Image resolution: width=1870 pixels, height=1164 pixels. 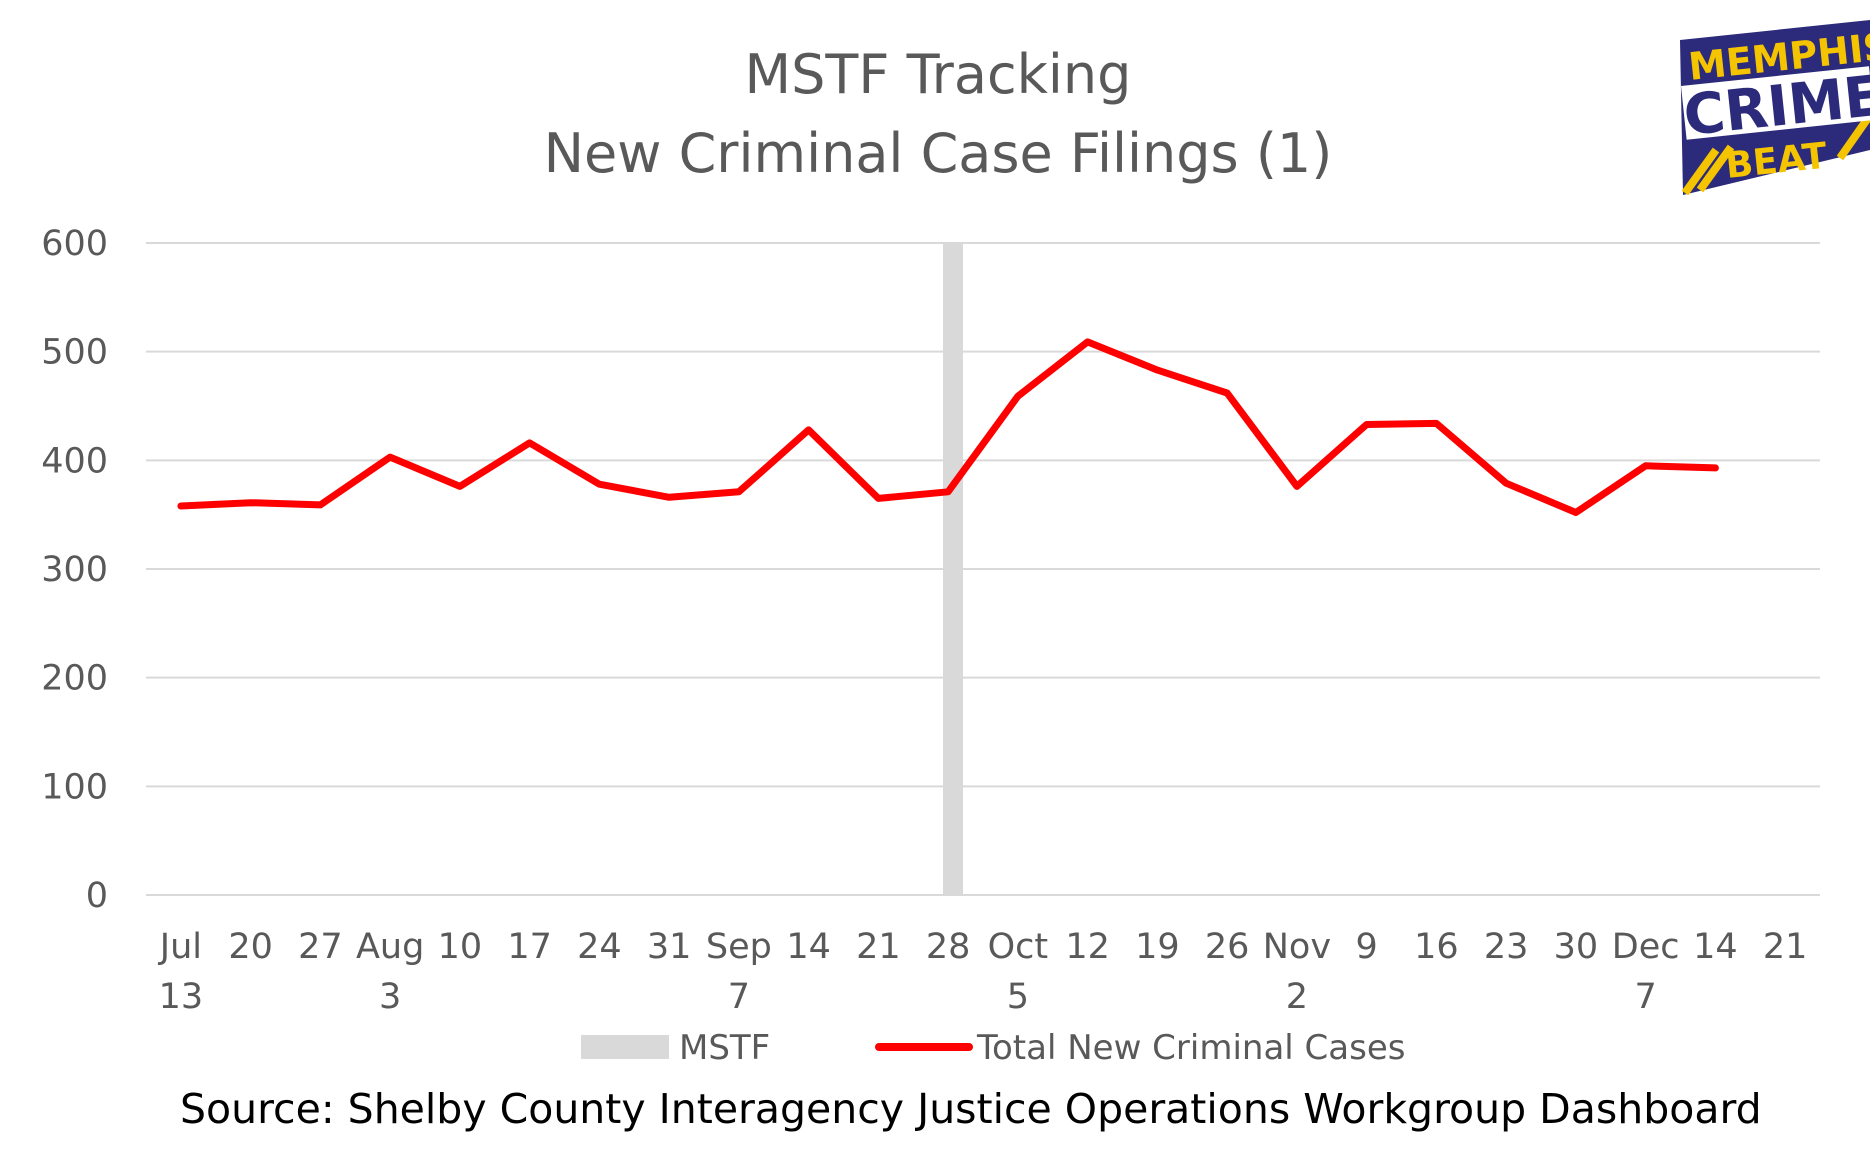 I want to click on y-axis-ticks: 0 100 200 300 400 500 600, so click(x=74, y=570).